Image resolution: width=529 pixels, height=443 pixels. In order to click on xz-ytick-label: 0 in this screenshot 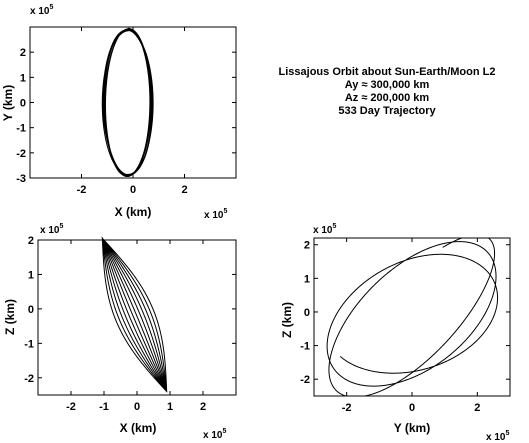, I will do `click(31, 310)`.